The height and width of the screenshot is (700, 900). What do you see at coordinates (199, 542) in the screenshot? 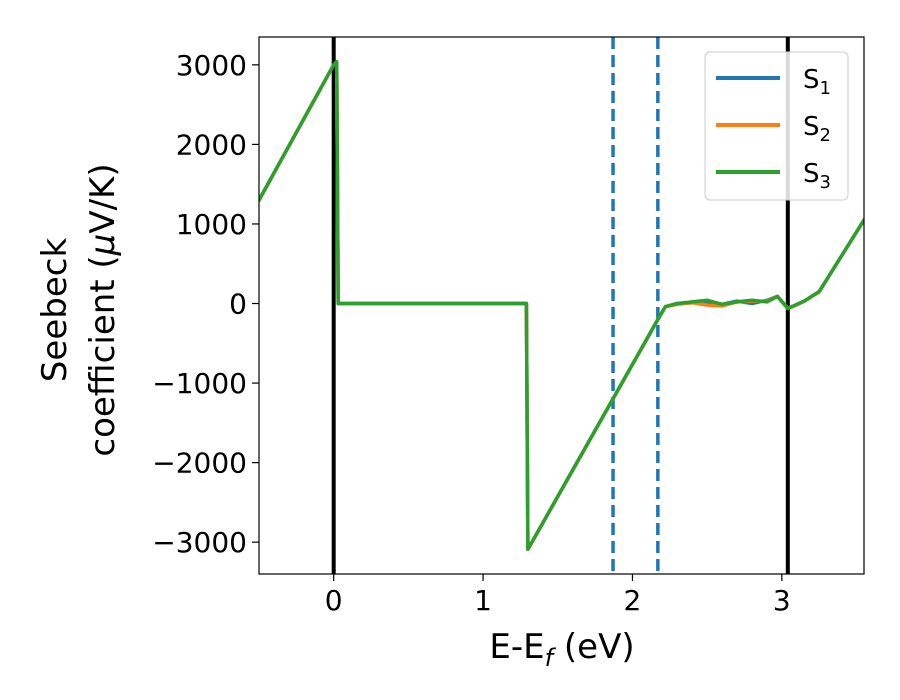
I see `y-tick-label-6: −3000` at bounding box center [199, 542].